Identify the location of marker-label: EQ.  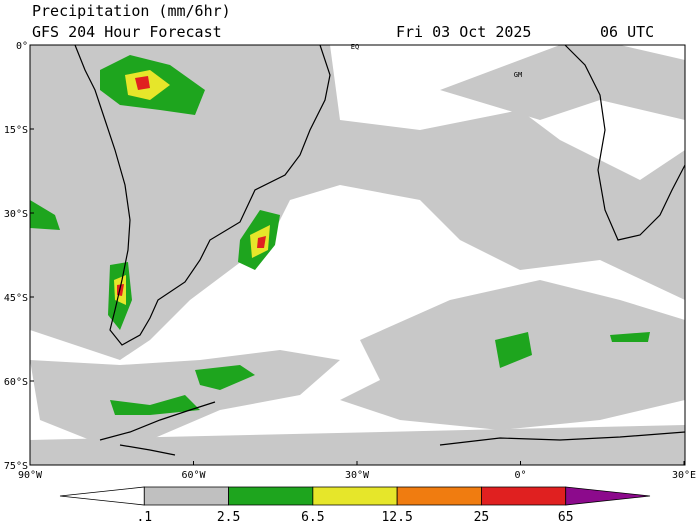
(355, 47).